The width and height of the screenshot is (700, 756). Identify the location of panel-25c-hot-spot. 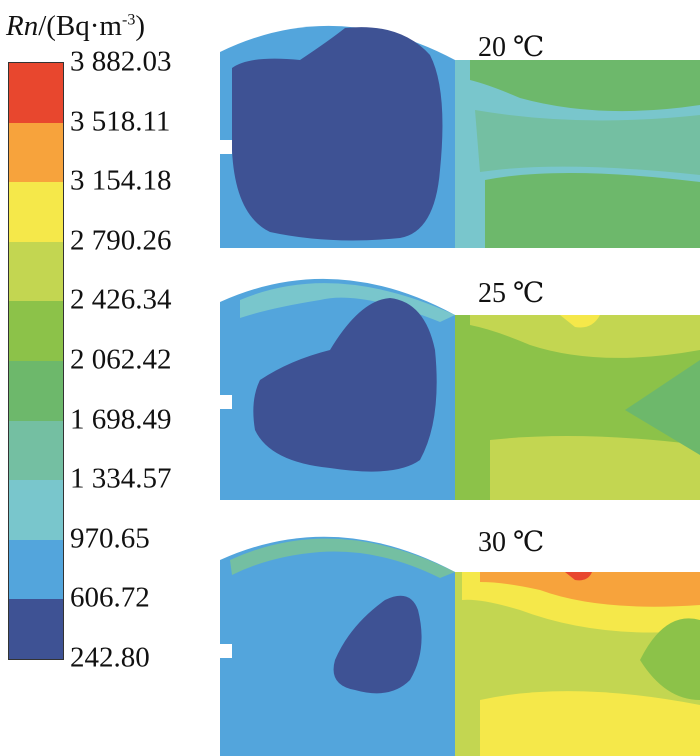
(580, 321).